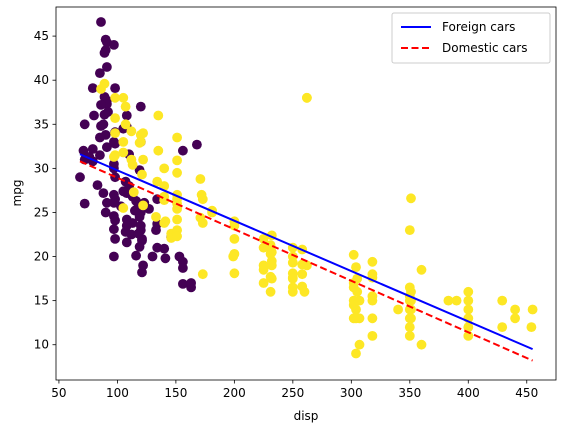 Image resolution: width=563 pixels, height=432 pixels. Describe the element at coordinates (292, 393) in the screenshot. I see `x-tick-label: 250` at that location.